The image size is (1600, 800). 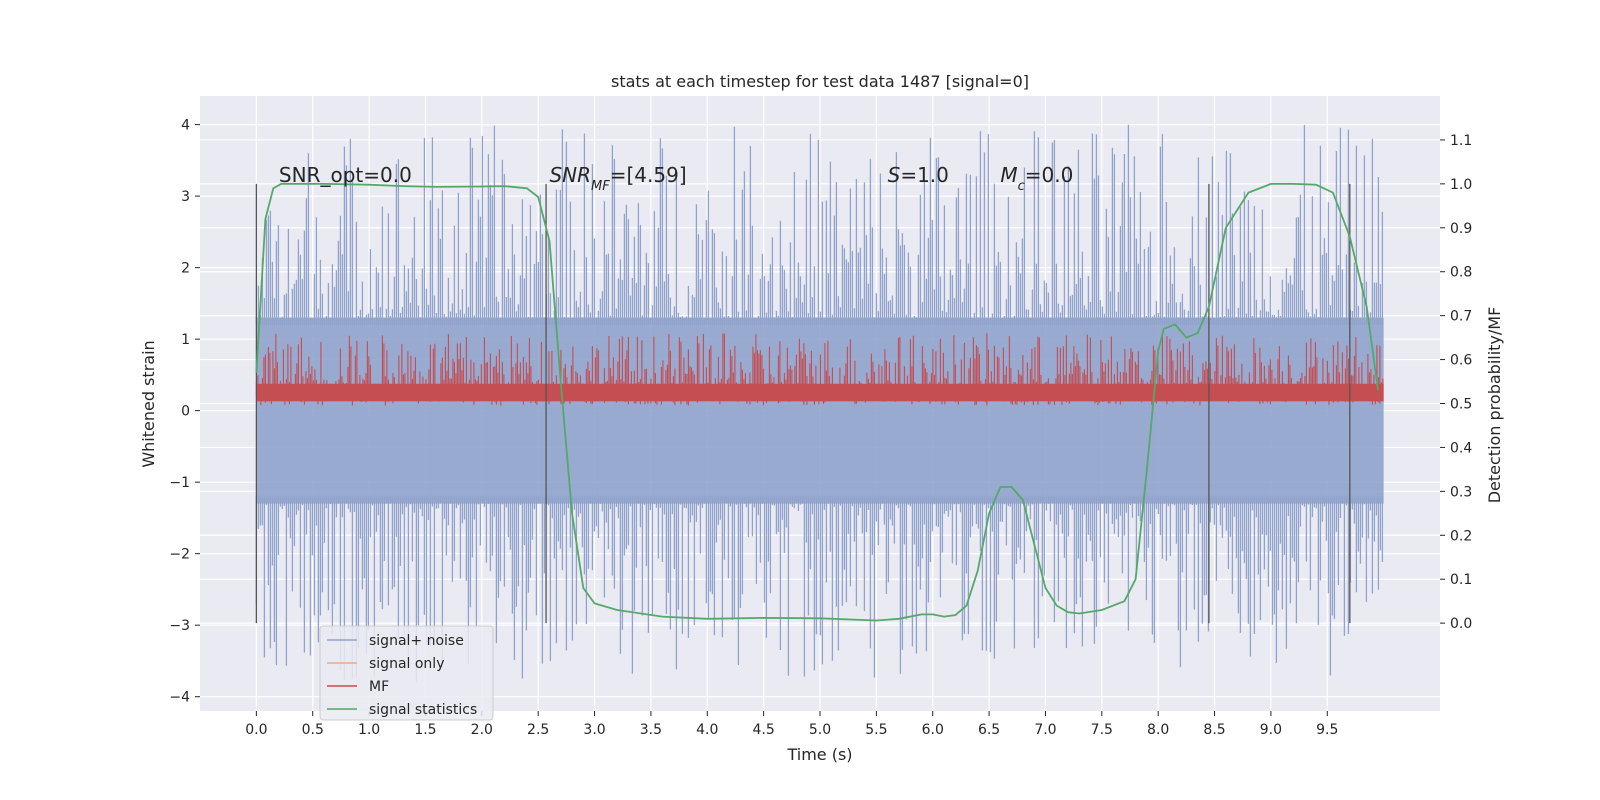 What do you see at coordinates (185, 340) in the screenshot?
I see `y-tick-label: 1` at bounding box center [185, 340].